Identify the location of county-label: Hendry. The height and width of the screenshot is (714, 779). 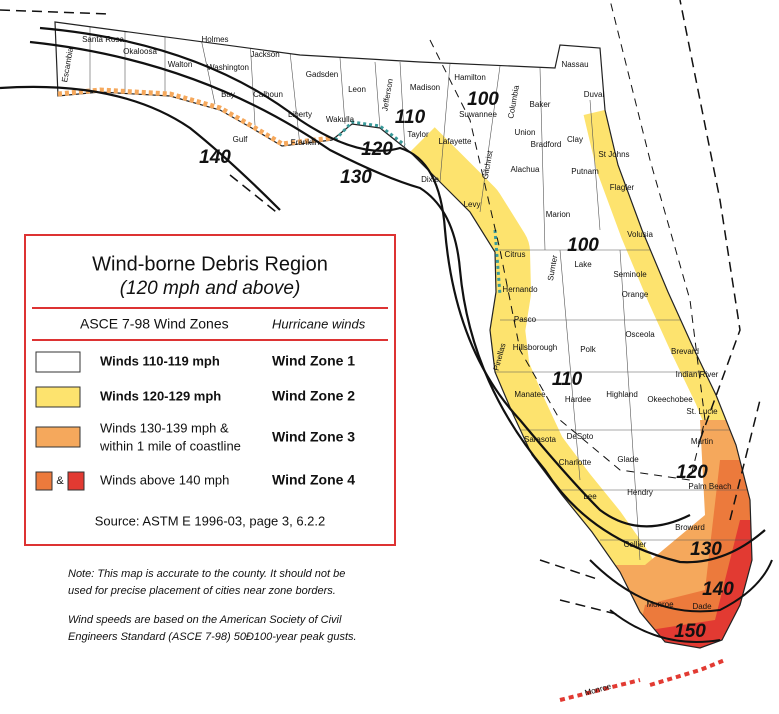
(640, 492).